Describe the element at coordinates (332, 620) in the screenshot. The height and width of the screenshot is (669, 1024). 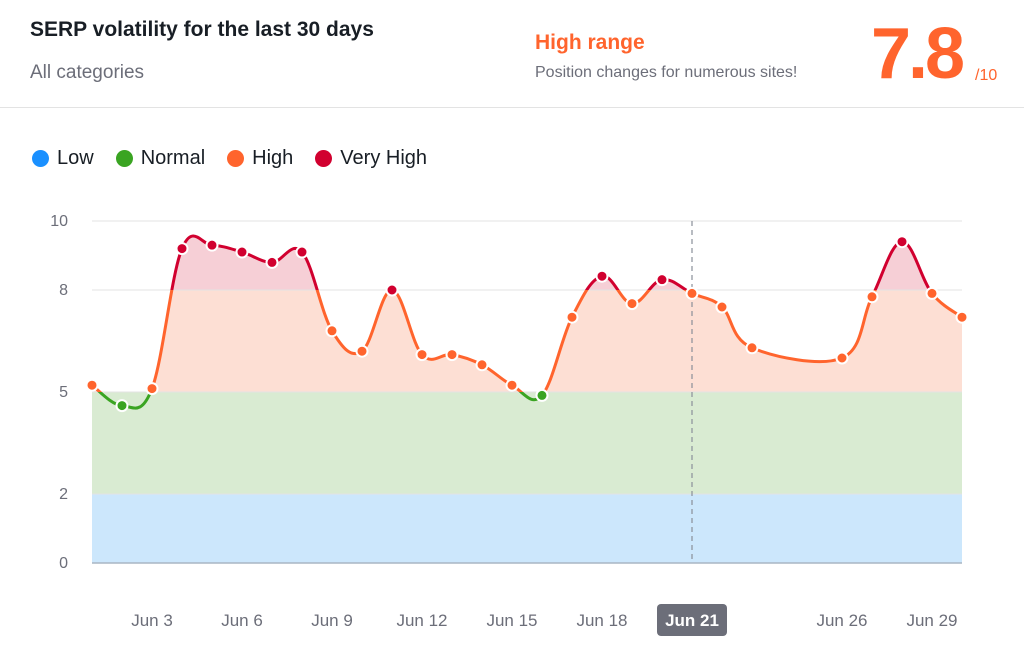
I see `x-tick-label: Jun 9` at that location.